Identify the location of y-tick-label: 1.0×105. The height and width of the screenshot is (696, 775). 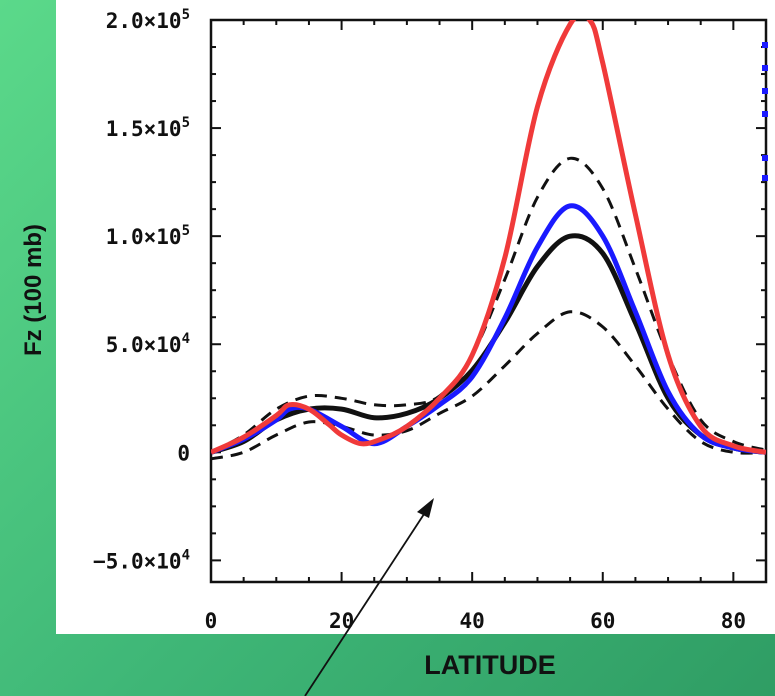
(148, 236).